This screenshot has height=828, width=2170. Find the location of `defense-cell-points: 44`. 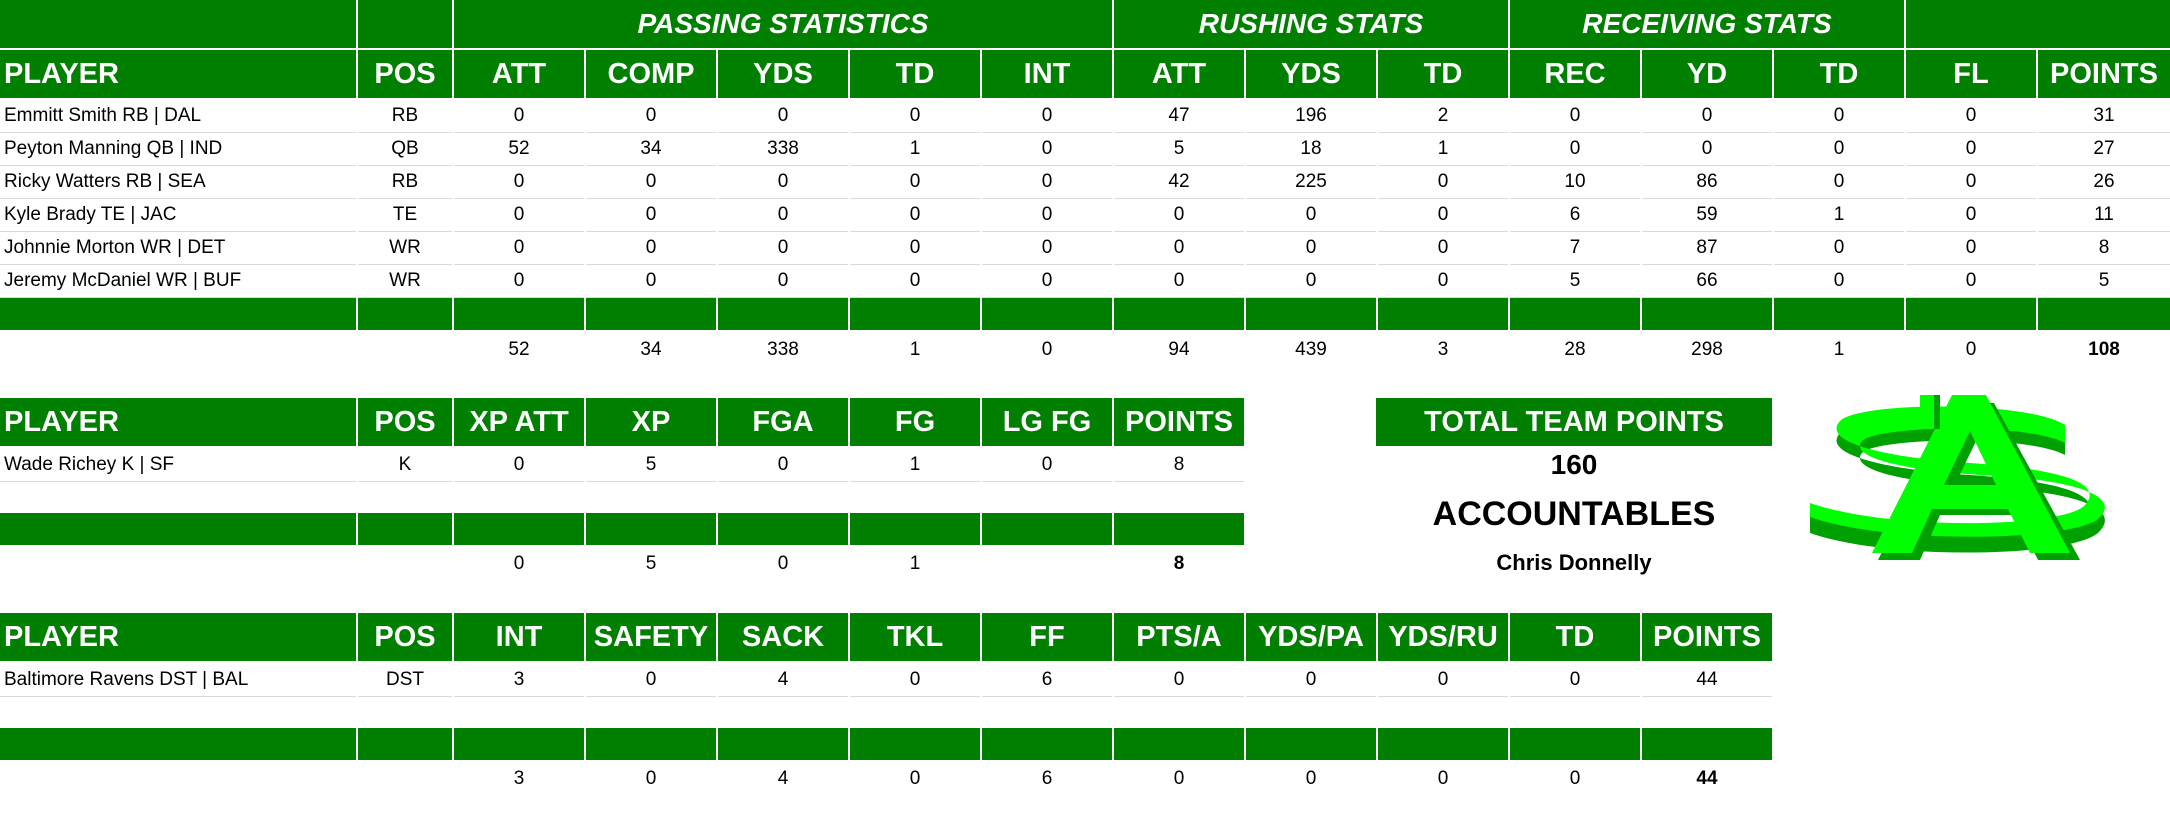

defense-cell-points: 44 is located at coordinates (1707, 680).